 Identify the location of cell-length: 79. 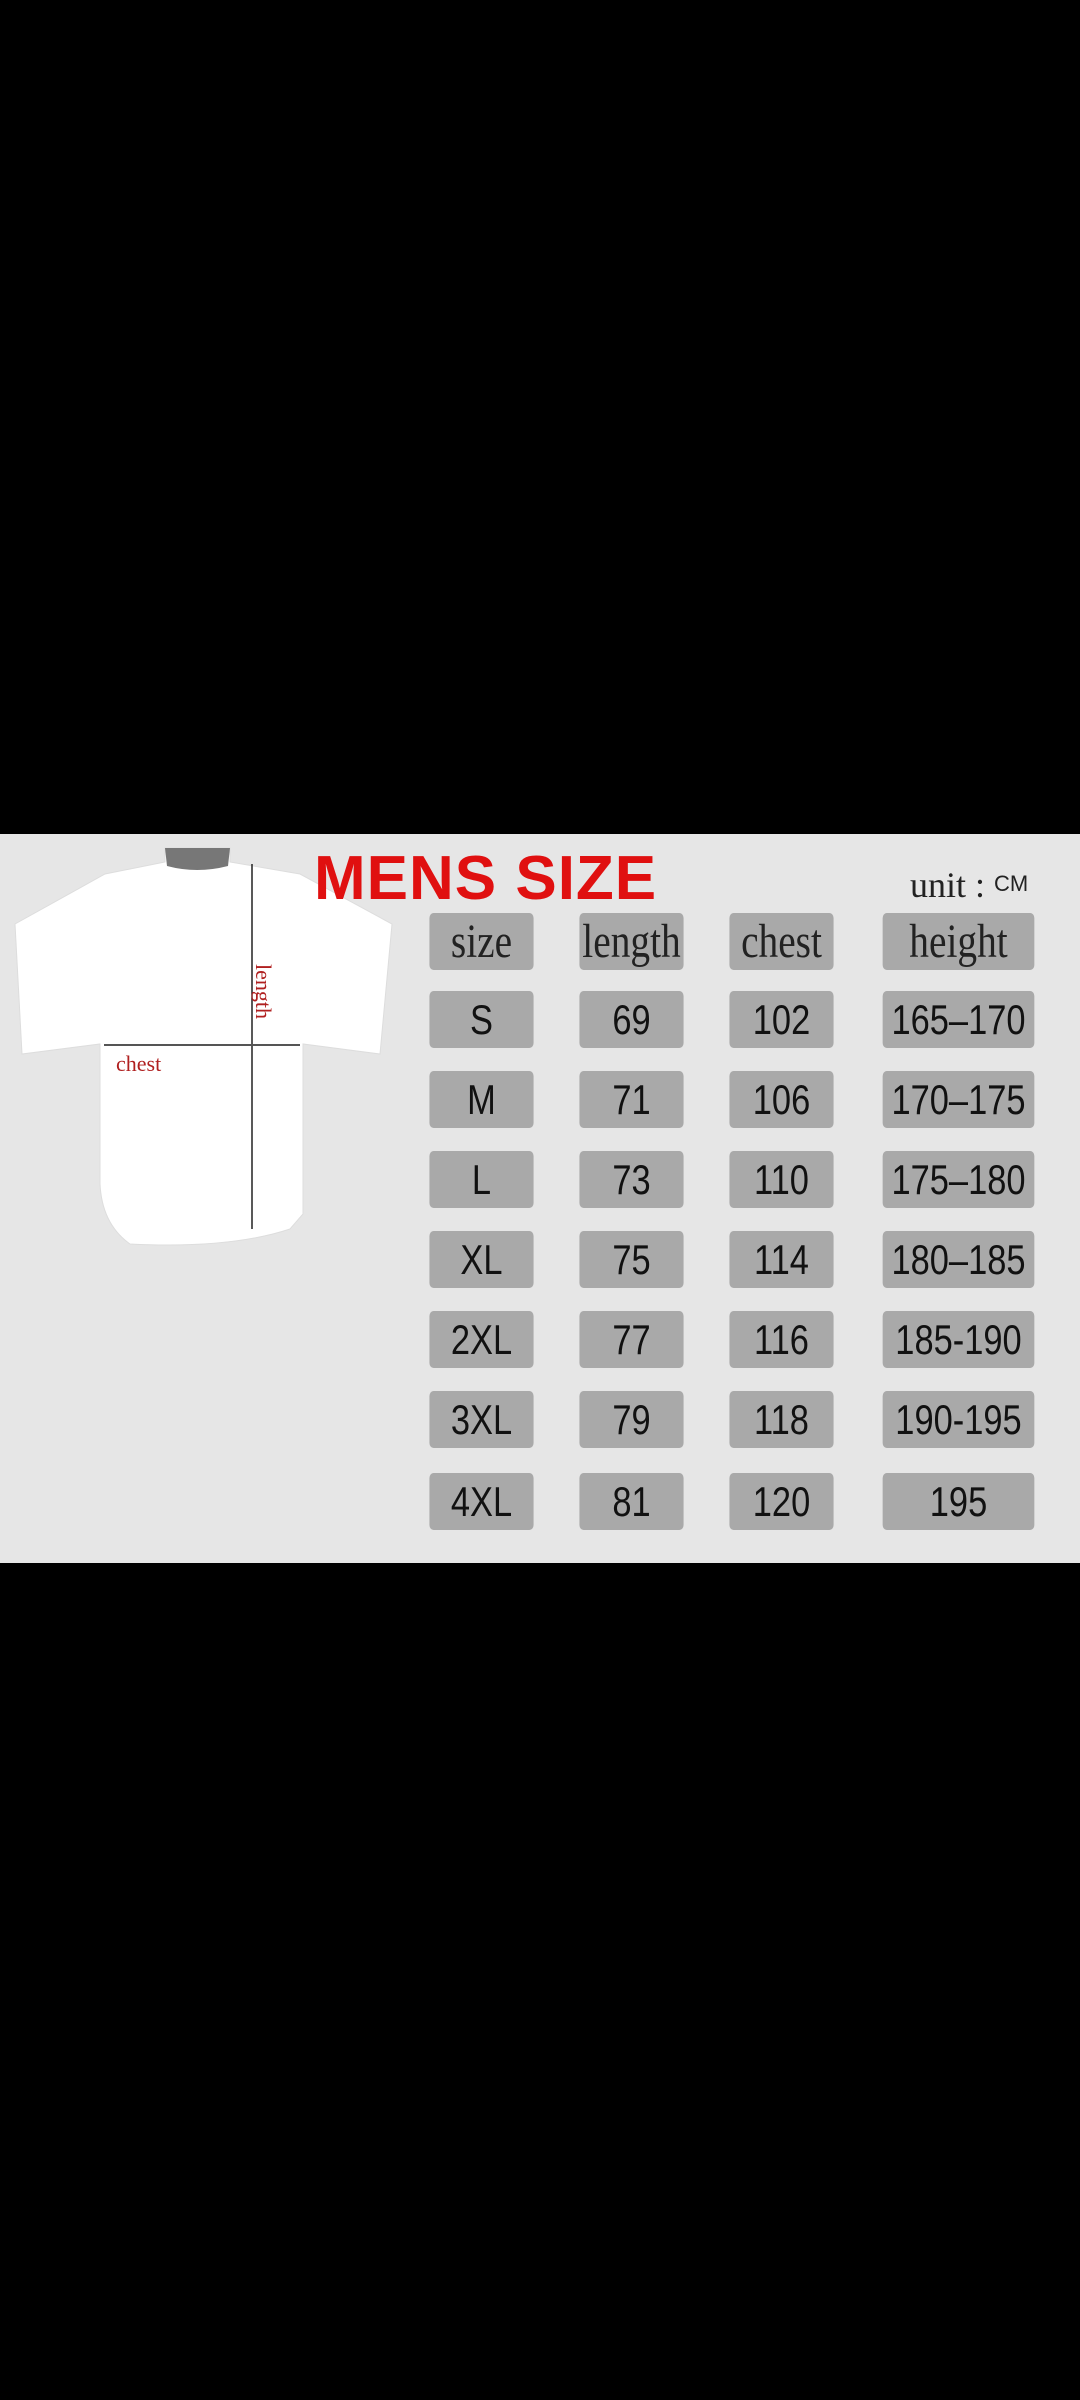
(631, 1419).